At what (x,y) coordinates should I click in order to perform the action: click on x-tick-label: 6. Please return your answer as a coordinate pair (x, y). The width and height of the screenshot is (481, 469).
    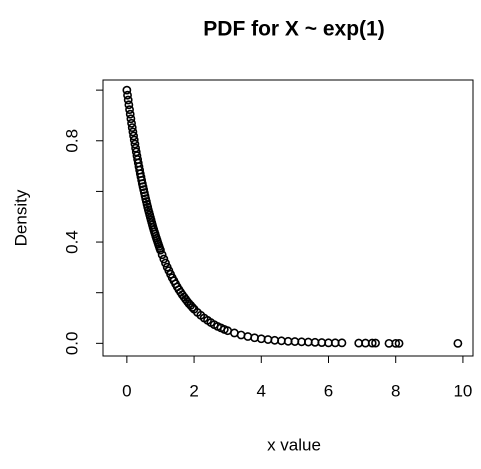
    Looking at the image, I should click on (328, 390).